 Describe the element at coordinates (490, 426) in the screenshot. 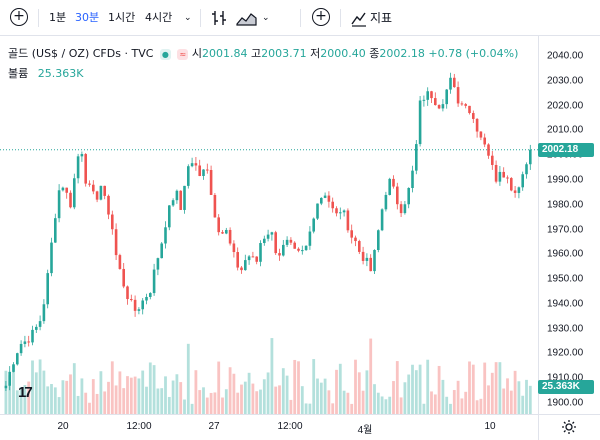

I see `time-tick-label: 10` at that location.